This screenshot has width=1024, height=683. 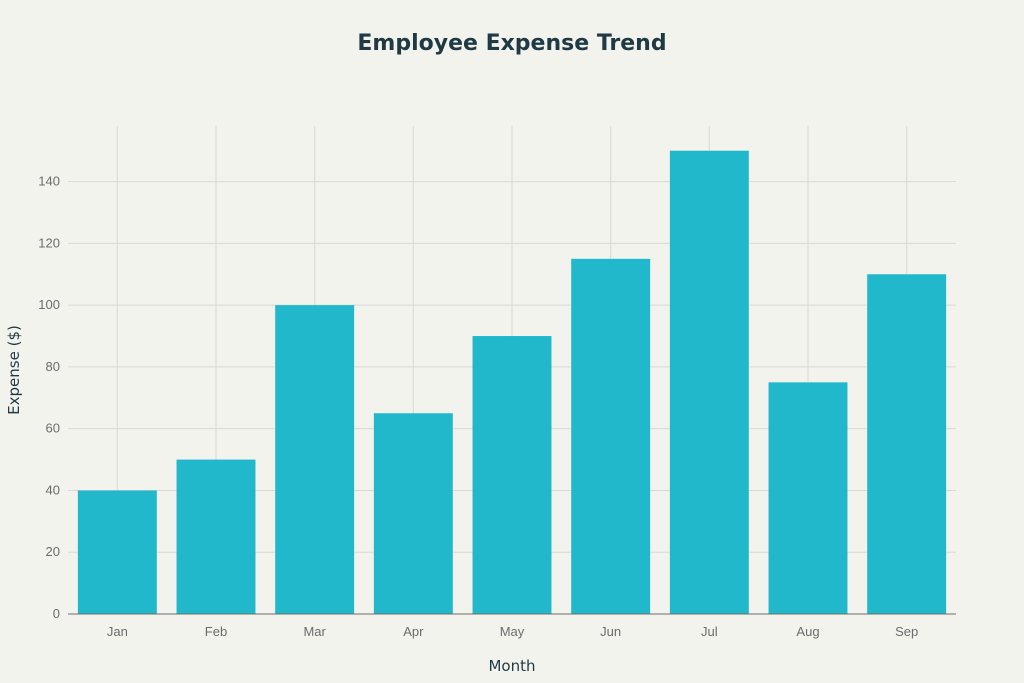 What do you see at coordinates (808, 498) in the screenshot?
I see `bar-aug` at bounding box center [808, 498].